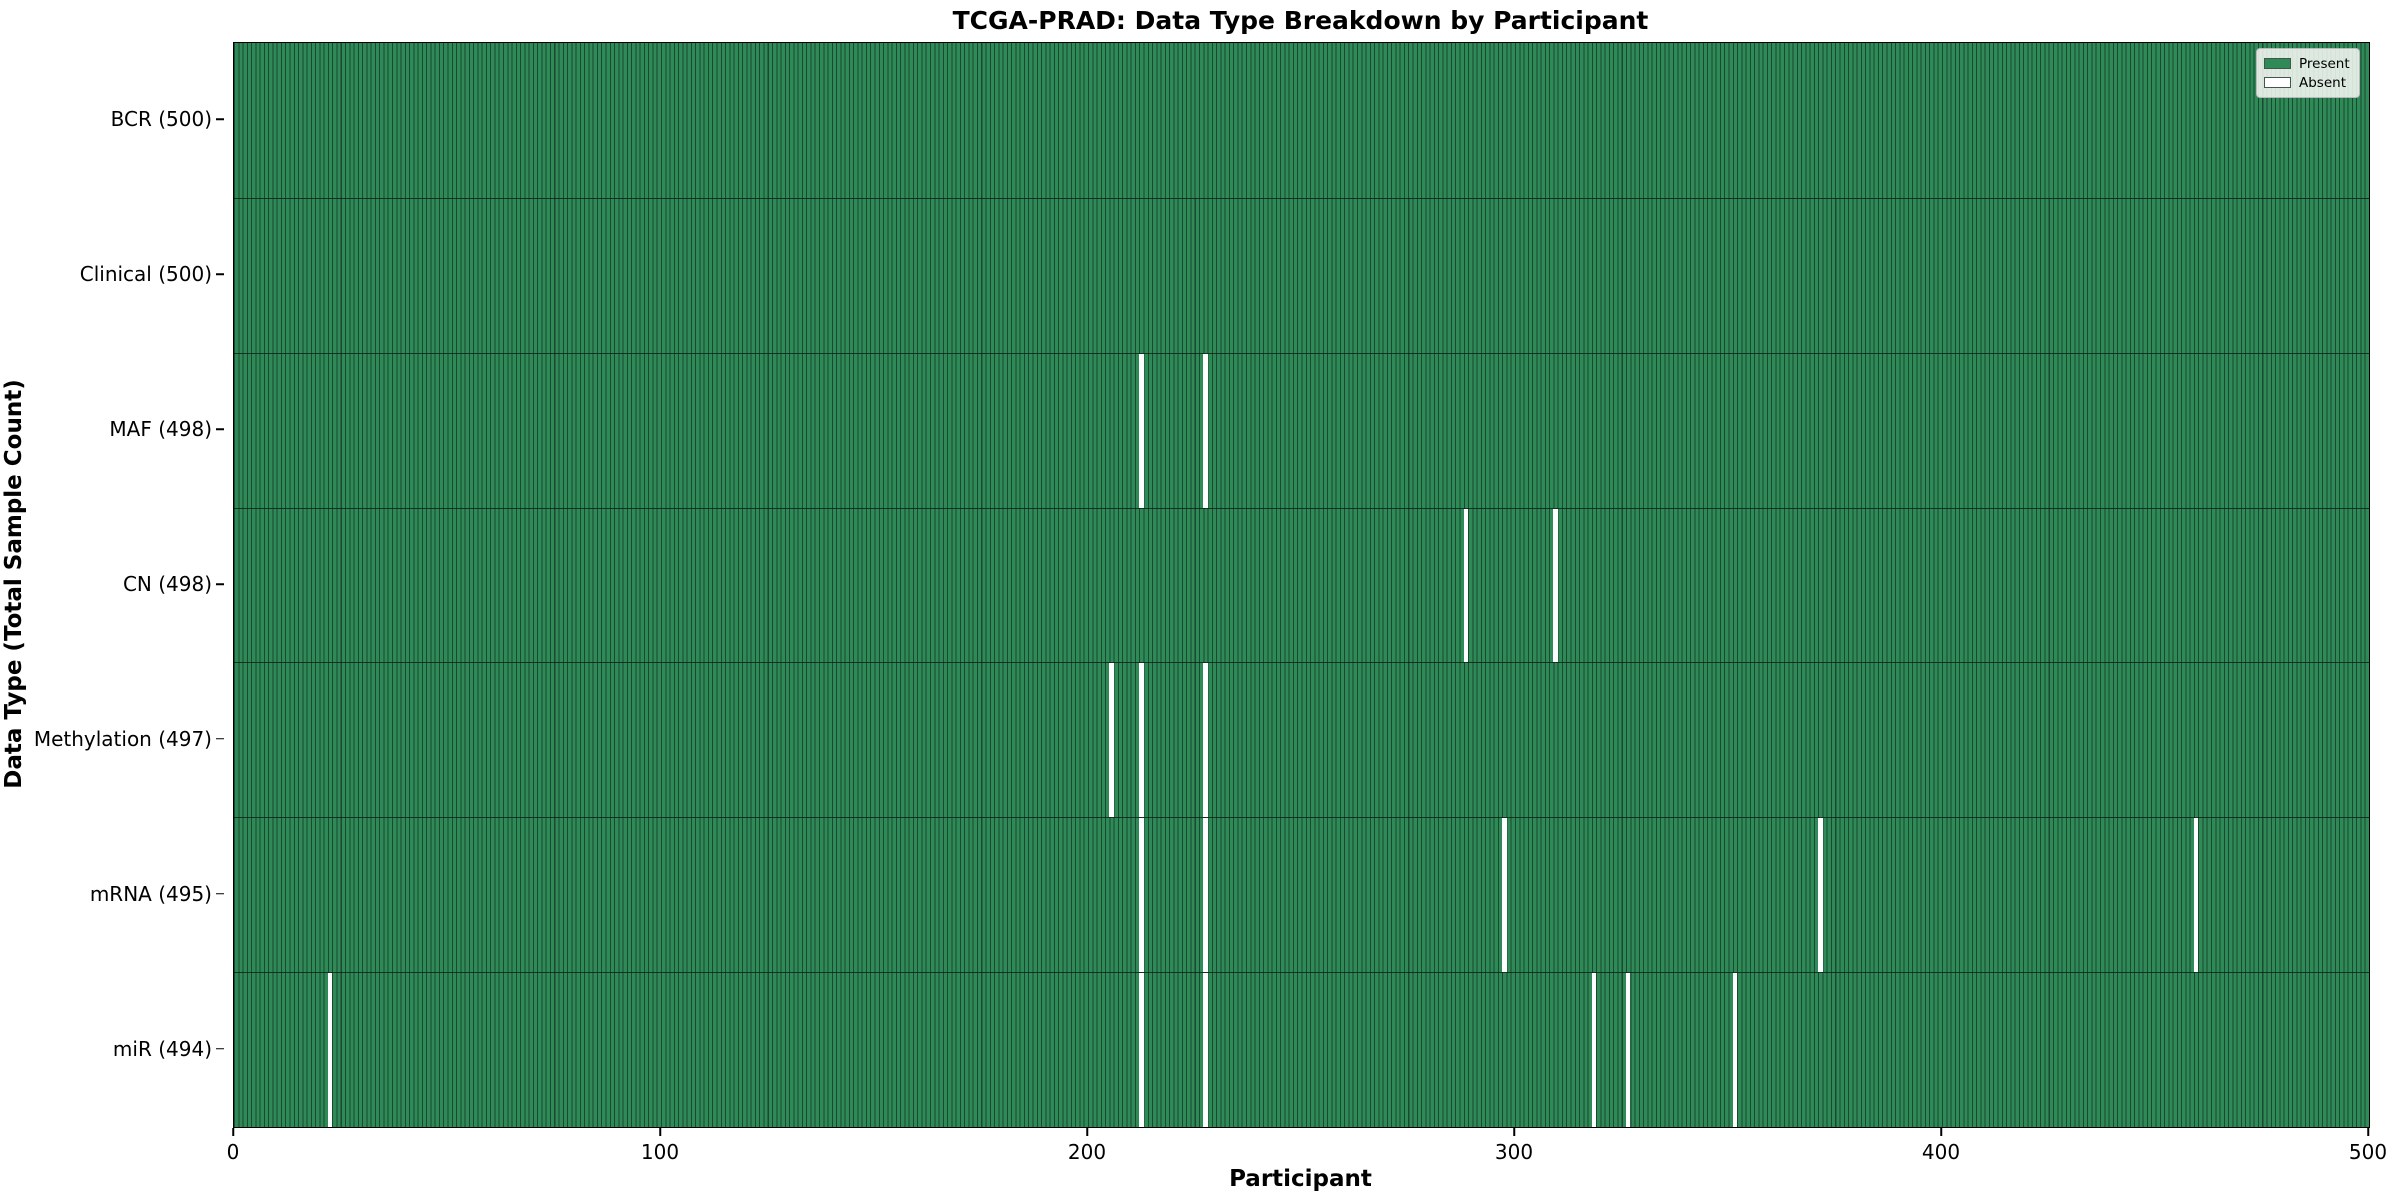 The height and width of the screenshot is (1200, 2400). What do you see at coordinates (1301, 275) in the screenshot?
I see `chart-row-Clinical` at bounding box center [1301, 275].